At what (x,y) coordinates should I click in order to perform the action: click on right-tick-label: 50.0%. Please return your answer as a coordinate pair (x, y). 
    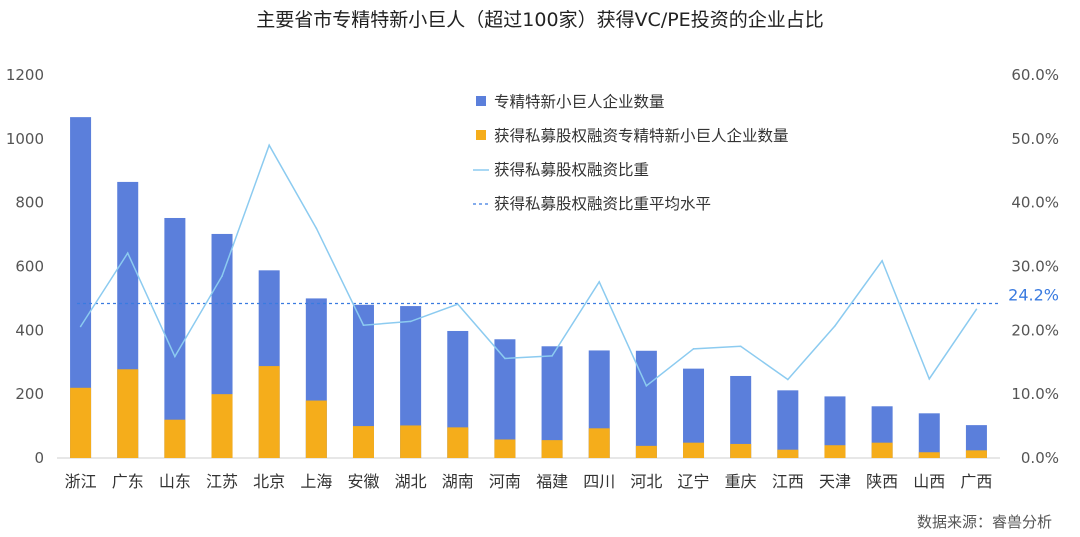
    Looking at the image, I should click on (1035, 139).